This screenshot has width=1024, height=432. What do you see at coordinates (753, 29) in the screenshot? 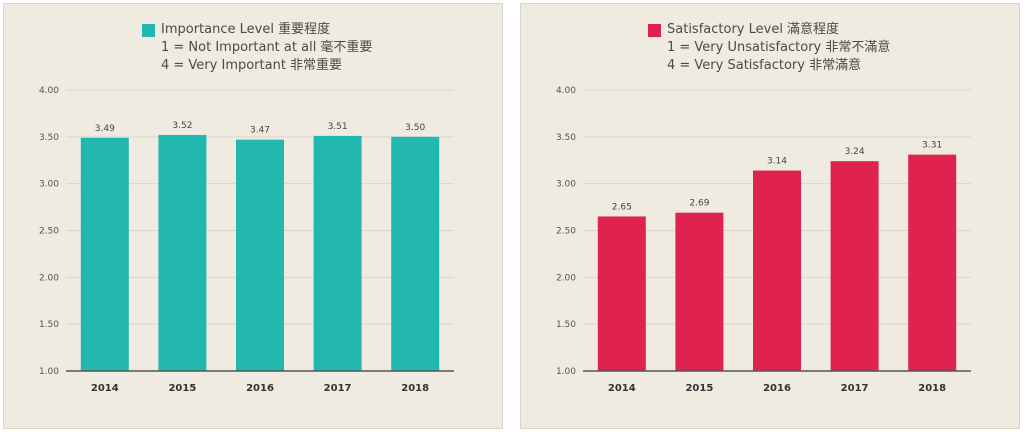
I see `legend-label: Satisfactory Level 滿意程度` at bounding box center [753, 29].